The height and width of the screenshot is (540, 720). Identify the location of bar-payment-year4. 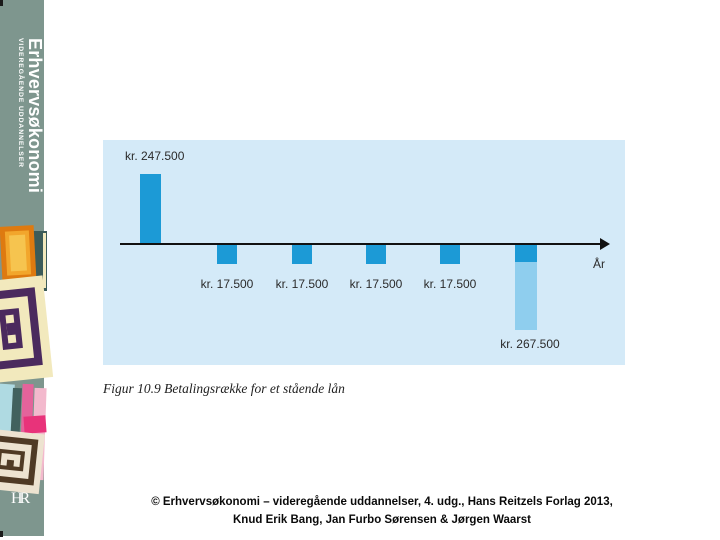
(450, 254).